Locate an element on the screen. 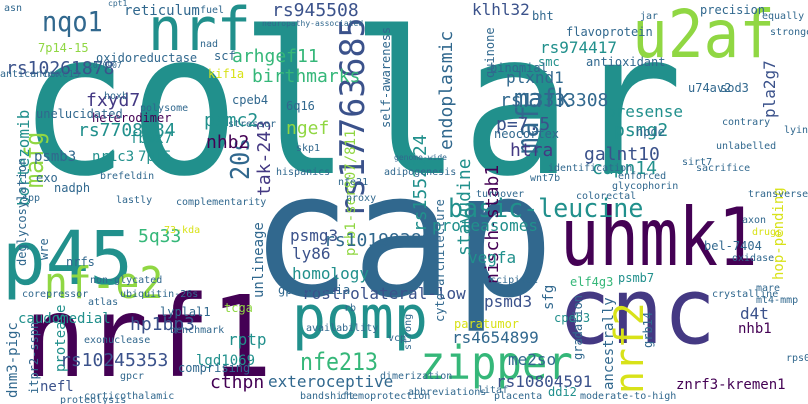 The image size is (808, 404). word-brefeldin: brefeldin is located at coordinates (127, 176).